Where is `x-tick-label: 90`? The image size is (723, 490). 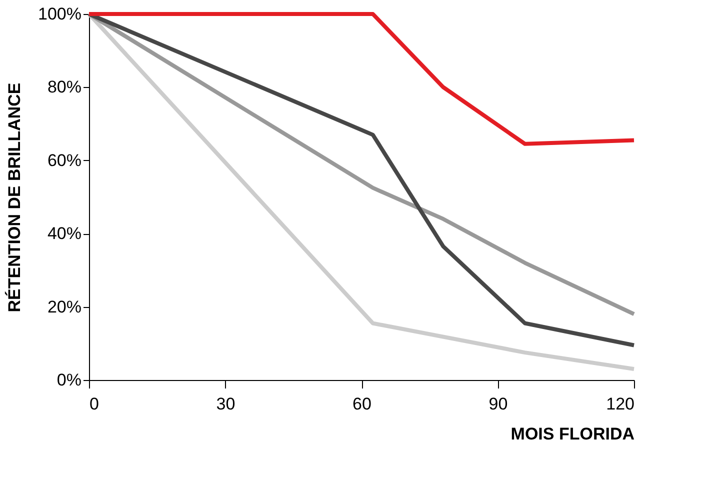 x-tick-label: 90 is located at coordinates (498, 404).